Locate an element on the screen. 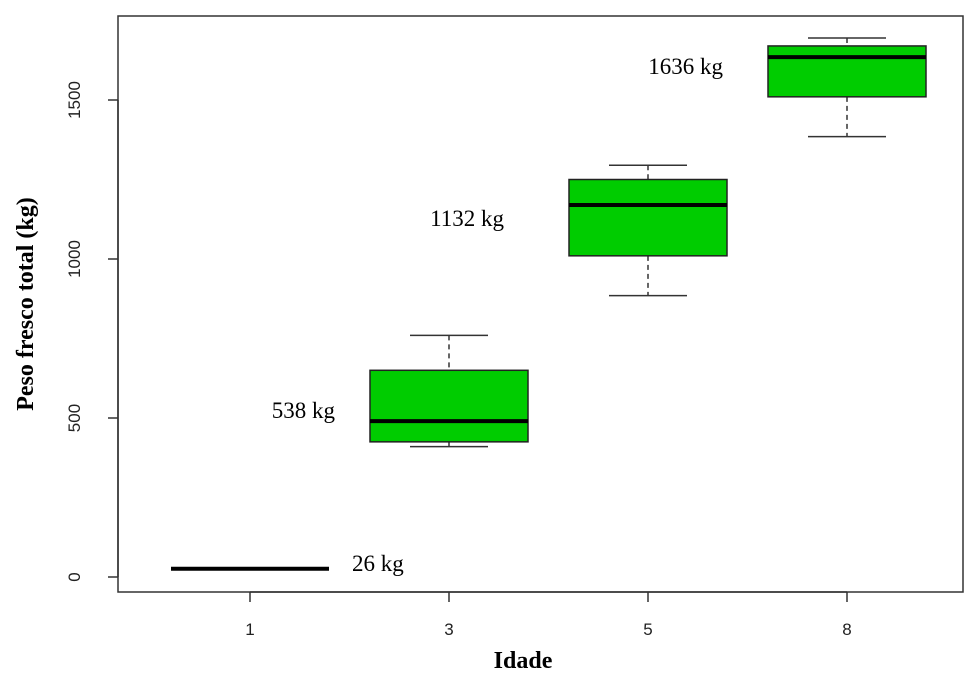 This screenshot has width=965, height=673. annotation-3: 538 kg is located at coordinates (304, 410).